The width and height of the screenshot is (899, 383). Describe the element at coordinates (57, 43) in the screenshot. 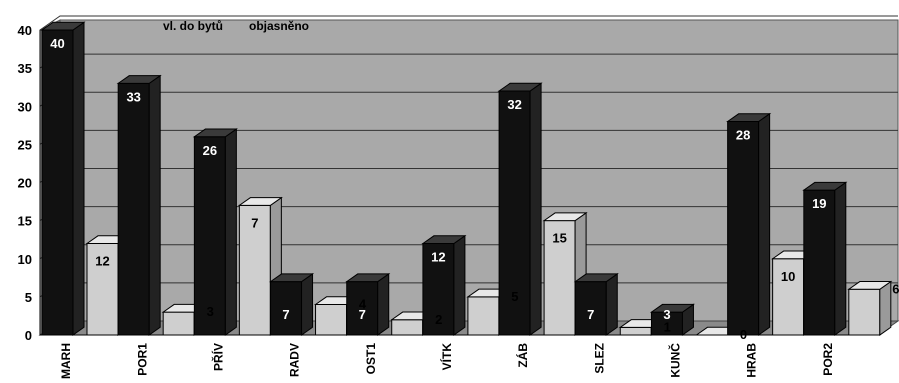

I see `data-label-MARH-series-1: 40` at that location.